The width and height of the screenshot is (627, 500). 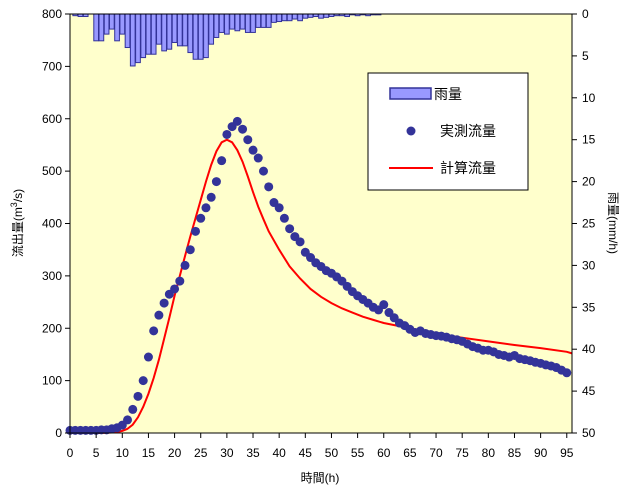 What do you see at coordinates (589, 98) in the screenshot?
I see `y-right-tick-label: 10` at bounding box center [589, 98].